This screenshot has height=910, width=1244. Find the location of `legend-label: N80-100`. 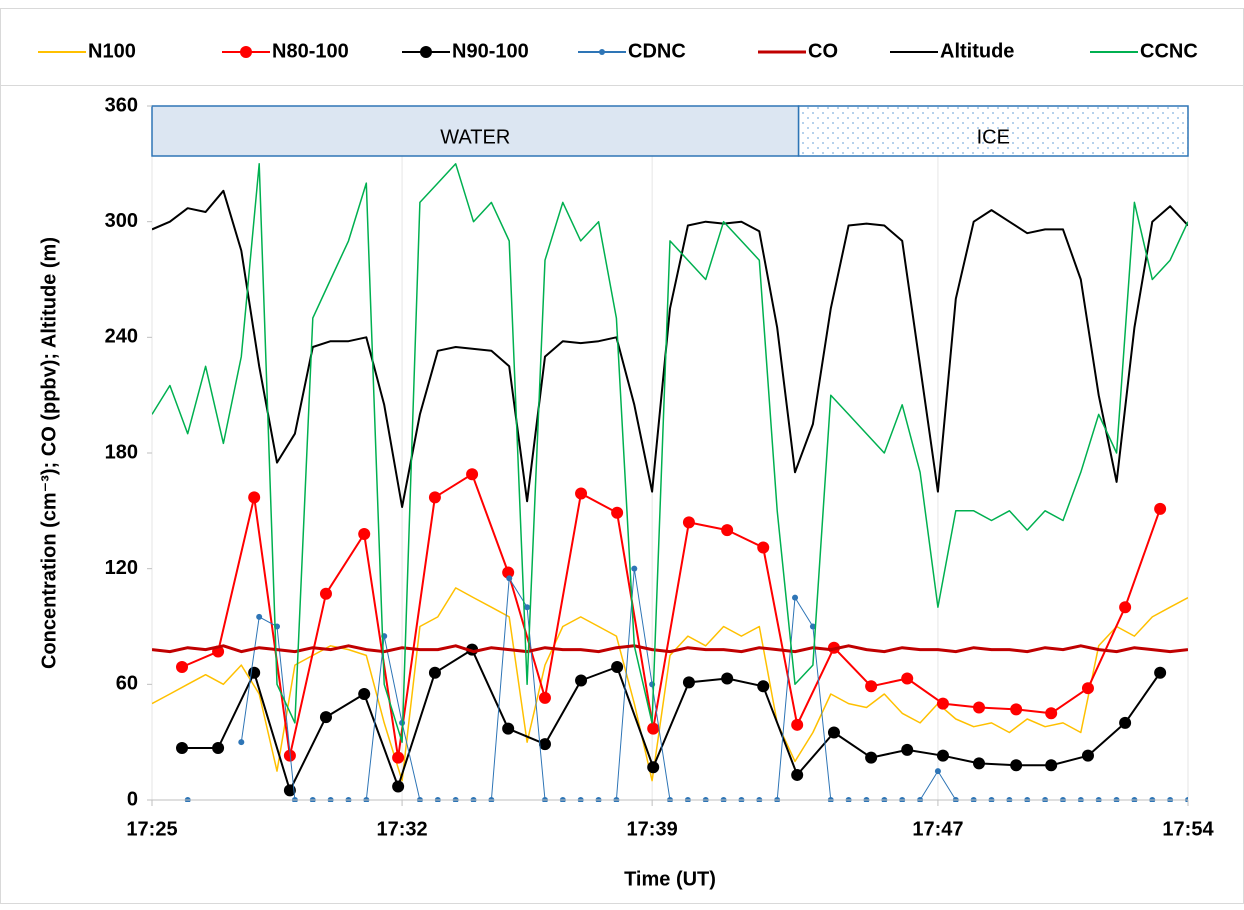

legend-label: N80-100 is located at coordinates (310, 51).